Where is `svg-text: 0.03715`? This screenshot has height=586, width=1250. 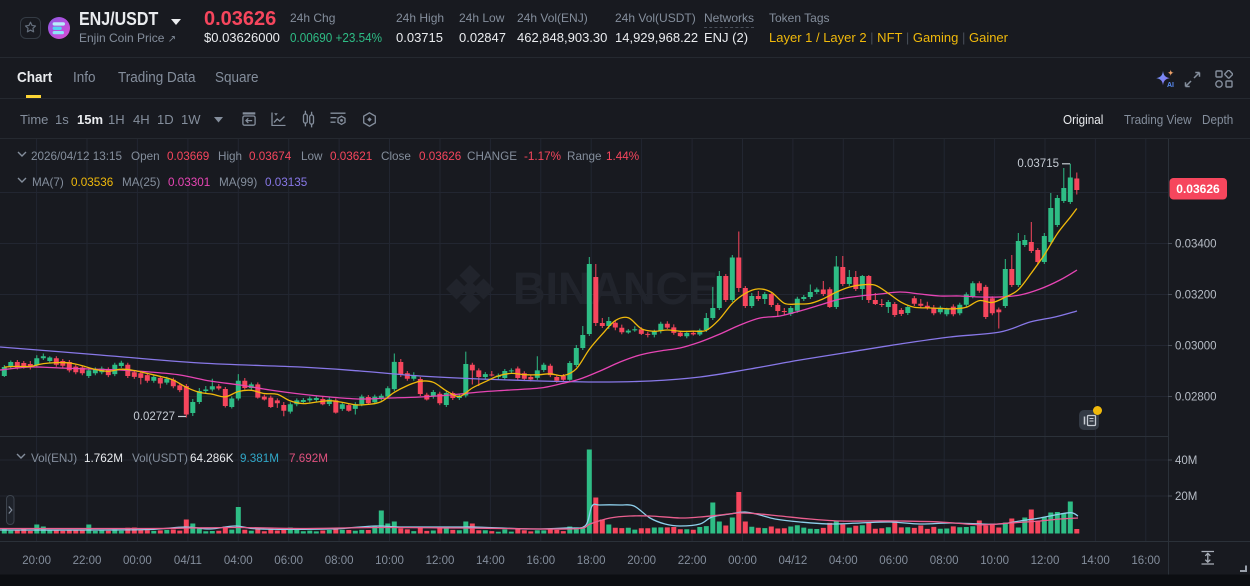
svg-text: 0.03715 is located at coordinates (1038, 164).